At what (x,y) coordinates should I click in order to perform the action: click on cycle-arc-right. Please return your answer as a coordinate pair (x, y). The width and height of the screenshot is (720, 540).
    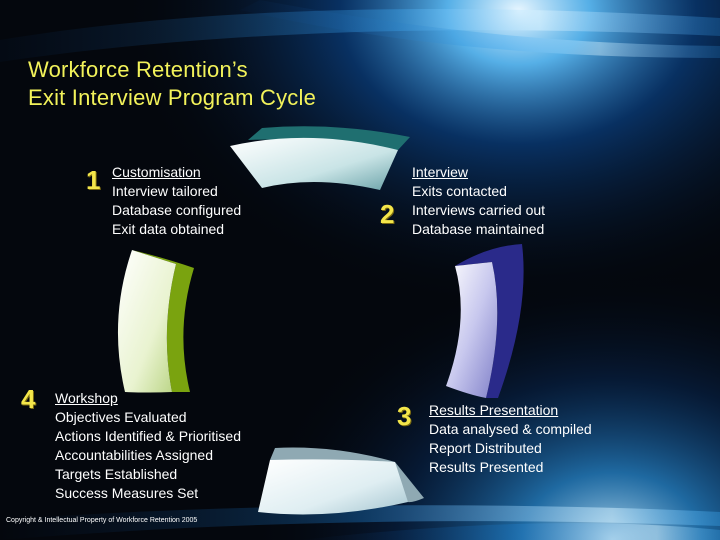
    Looking at the image, I should click on (485, 321).